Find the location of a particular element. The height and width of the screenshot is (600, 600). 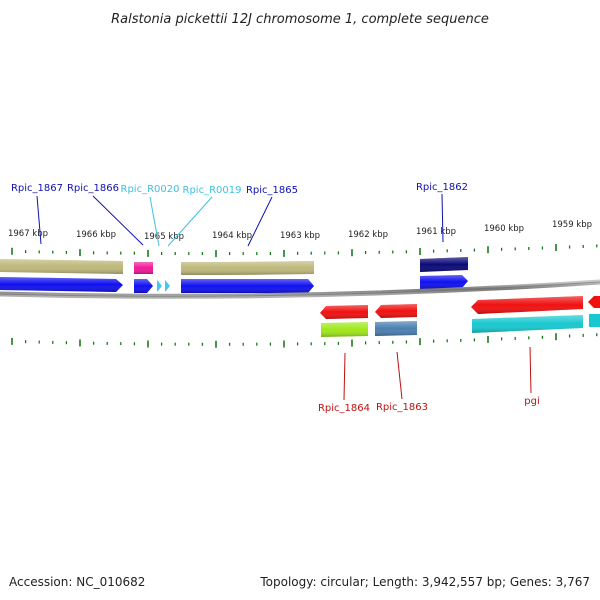

kbp-label: 1959 kbp is located at coordinates (572, 225).